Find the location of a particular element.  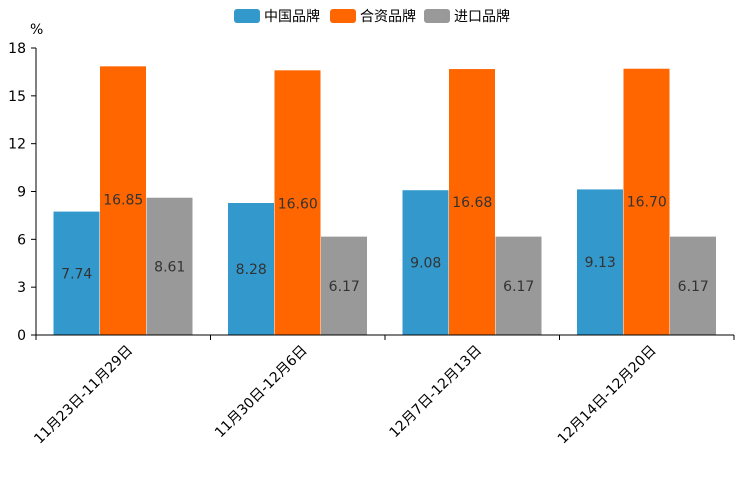

data-label-2-2: 6.17 is located at coordinates (518, 287).